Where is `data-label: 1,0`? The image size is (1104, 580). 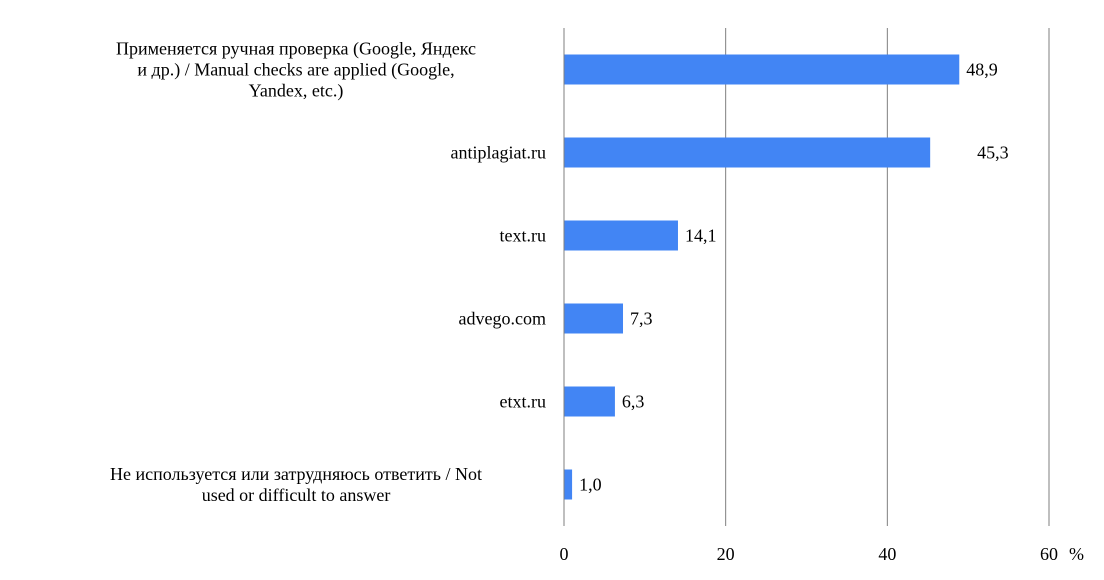 data-label: 1,0 is located at coordinates (590, 485).